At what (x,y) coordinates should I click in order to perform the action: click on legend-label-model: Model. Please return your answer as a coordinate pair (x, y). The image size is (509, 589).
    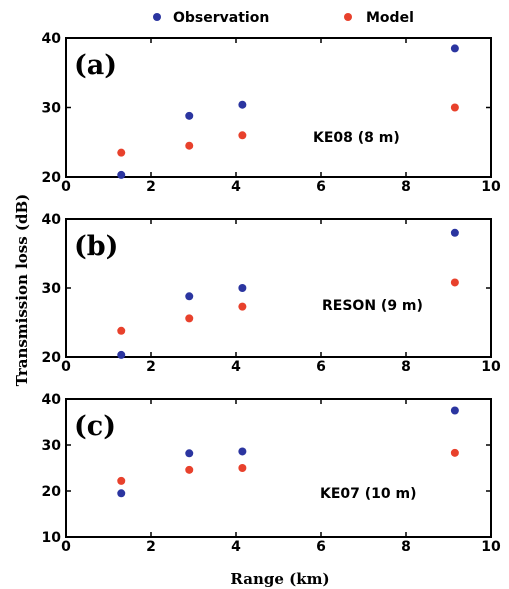
    Looking at the image, I should click on (390, 18).